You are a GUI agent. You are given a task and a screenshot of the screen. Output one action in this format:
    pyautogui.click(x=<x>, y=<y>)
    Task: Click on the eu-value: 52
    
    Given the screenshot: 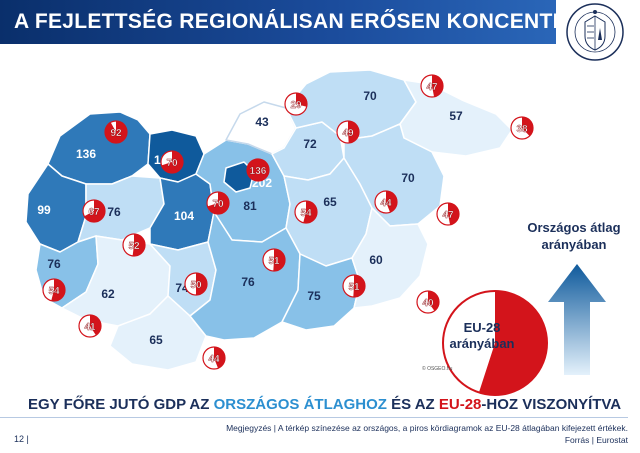 What is the action you would take?
    pyautogui.click(x=134, y=246)
    